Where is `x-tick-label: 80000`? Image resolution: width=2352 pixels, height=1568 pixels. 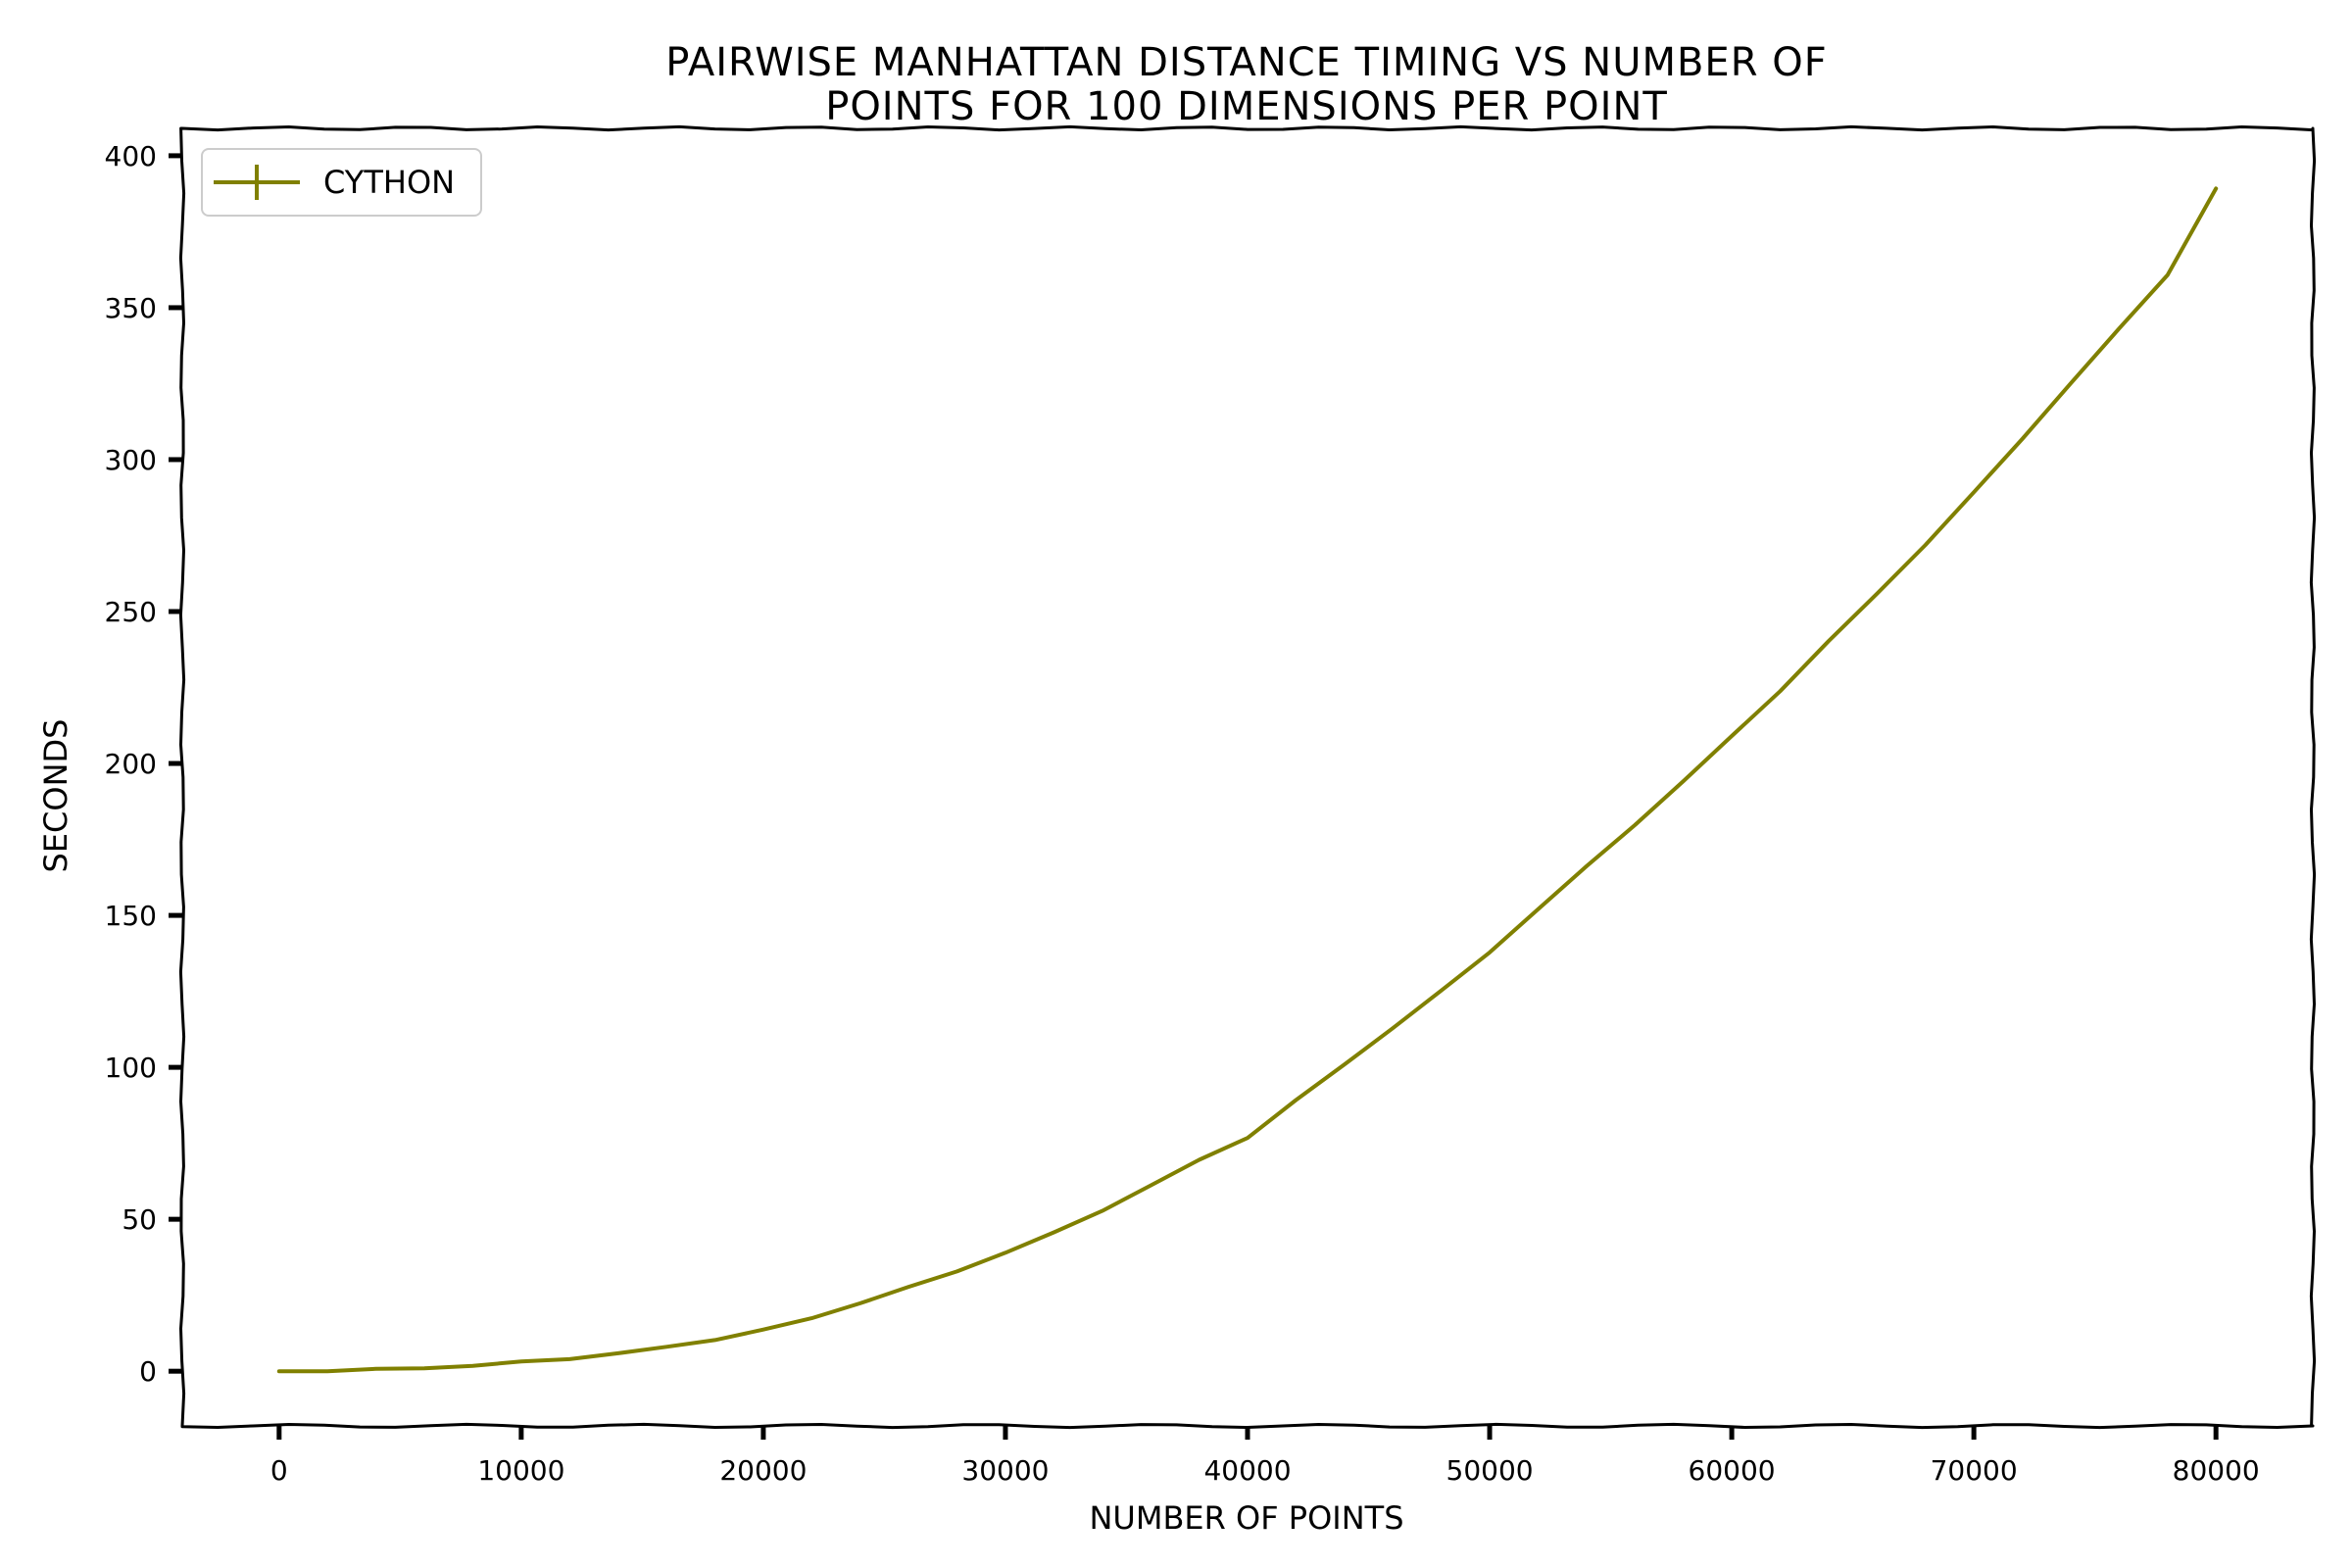 x-tick-label: 80000 is located at coordinates (2216, 1470).